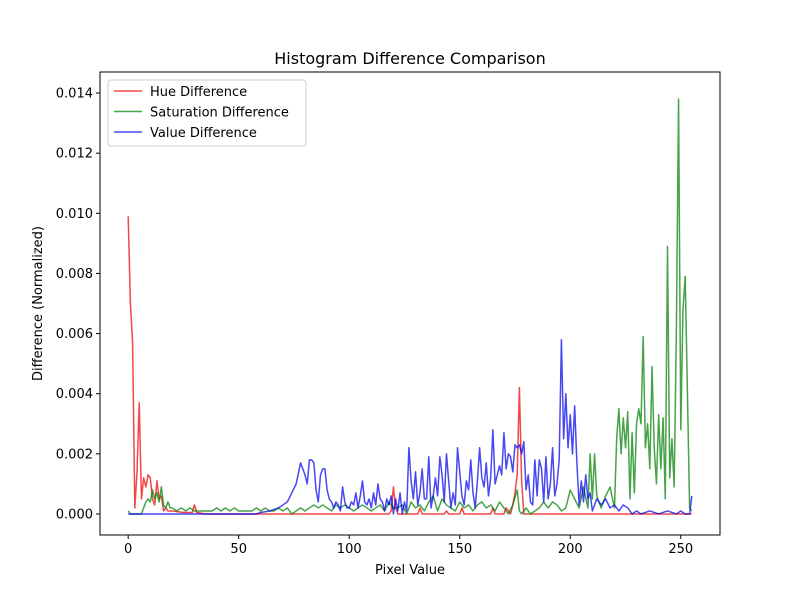 This screenshot has width=800, height=600. Describe the element at coordinates (74, 154) in the screenshot. I see `y-tick-label: 0.012` at that location.